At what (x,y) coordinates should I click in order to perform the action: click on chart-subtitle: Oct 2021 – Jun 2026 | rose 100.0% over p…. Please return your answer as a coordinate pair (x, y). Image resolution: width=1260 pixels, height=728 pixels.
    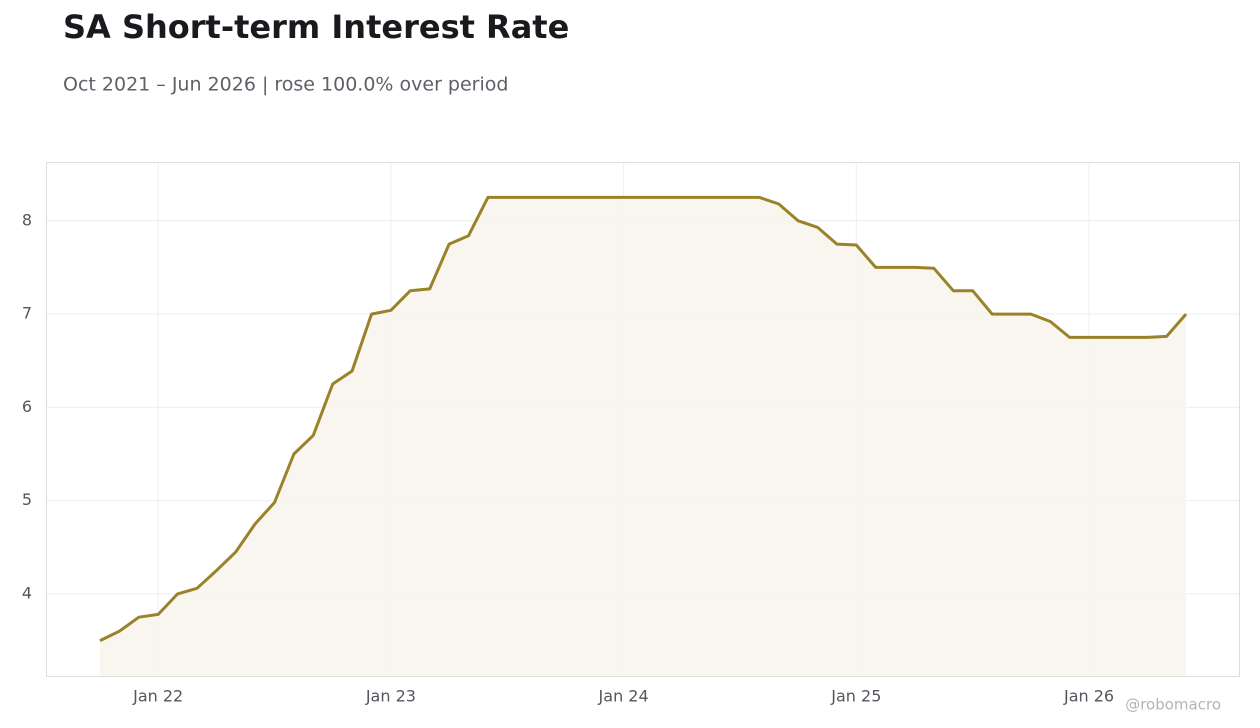
    Looking at the image, I should click on (285, 85).